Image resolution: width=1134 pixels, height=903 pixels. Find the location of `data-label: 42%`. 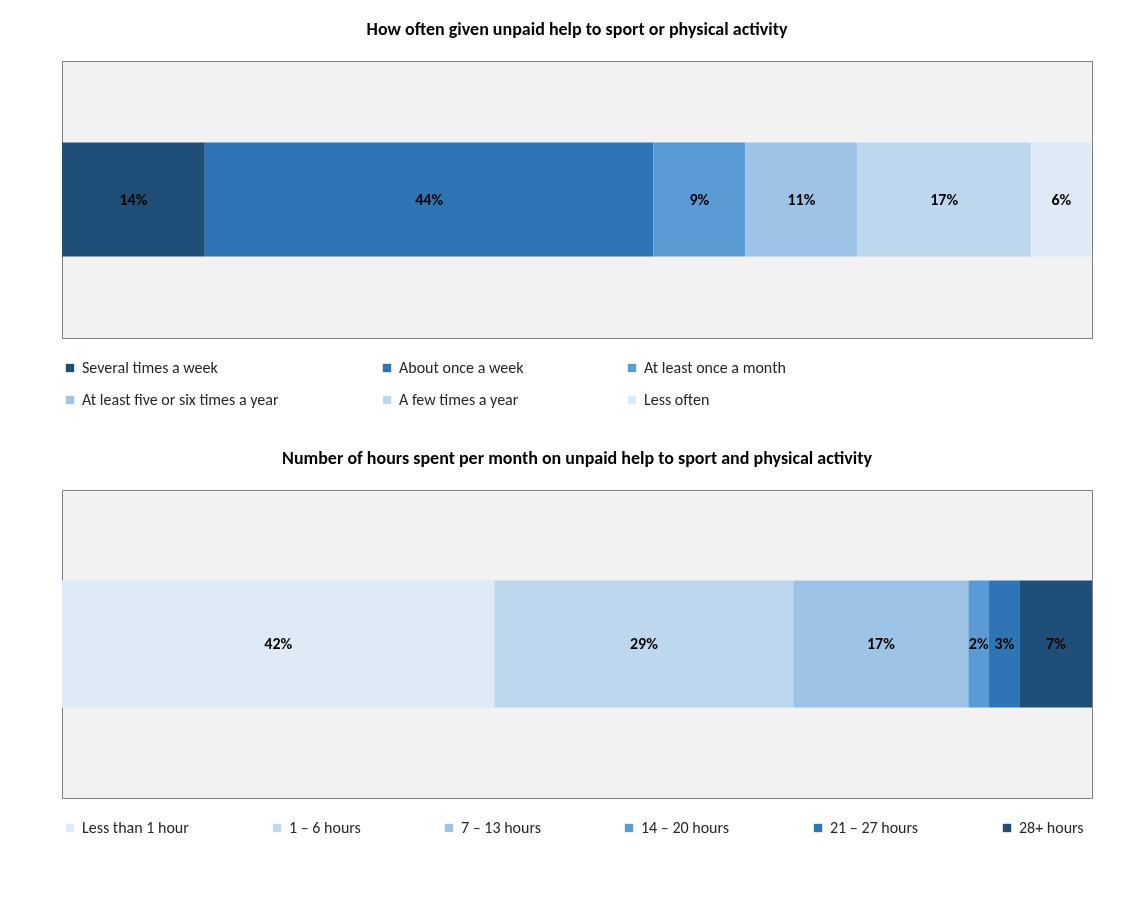

data-label: 42% is located at coordinates (278, 643).